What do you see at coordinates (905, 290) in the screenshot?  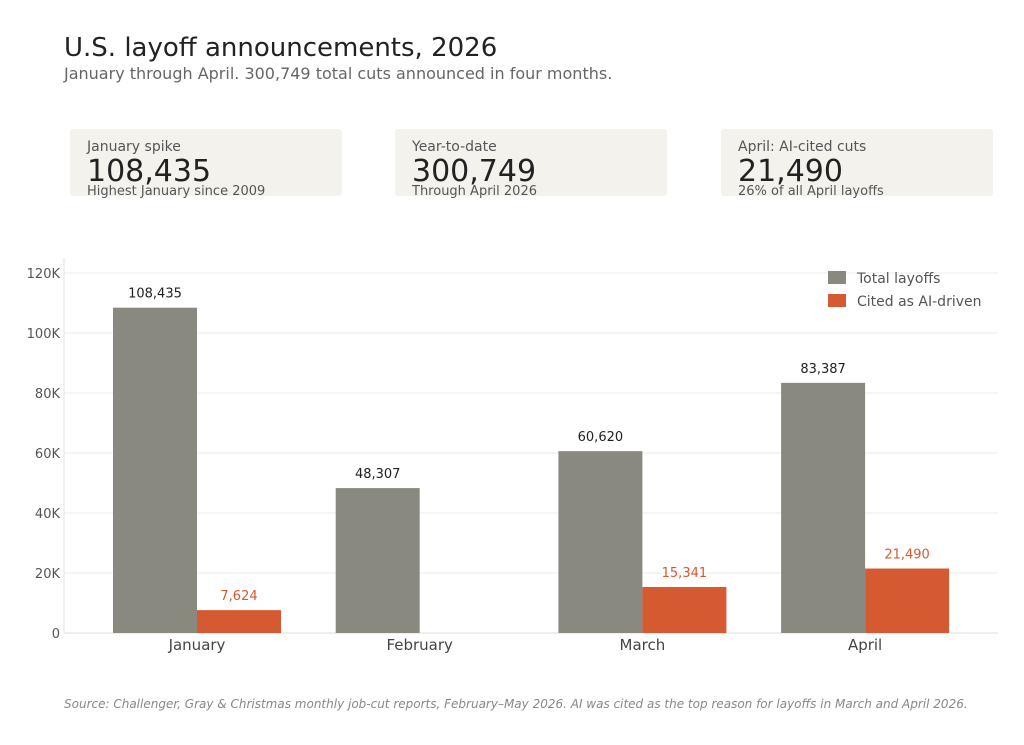 I see `legend: Total layoffs Cited as AI-driven` at bounding box center [905, 290].